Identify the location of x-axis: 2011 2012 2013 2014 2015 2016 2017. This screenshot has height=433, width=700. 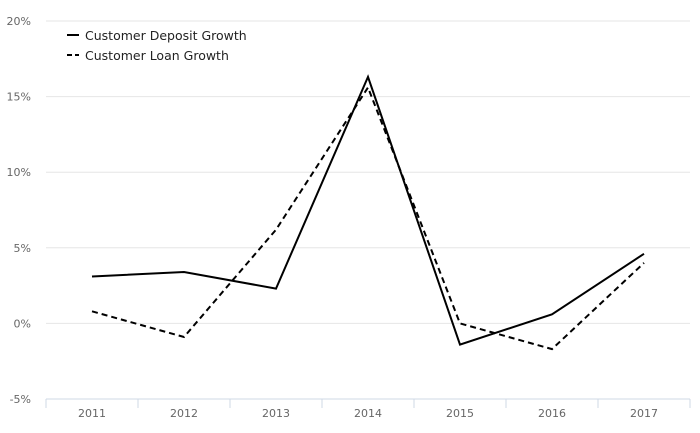
(368, 409).